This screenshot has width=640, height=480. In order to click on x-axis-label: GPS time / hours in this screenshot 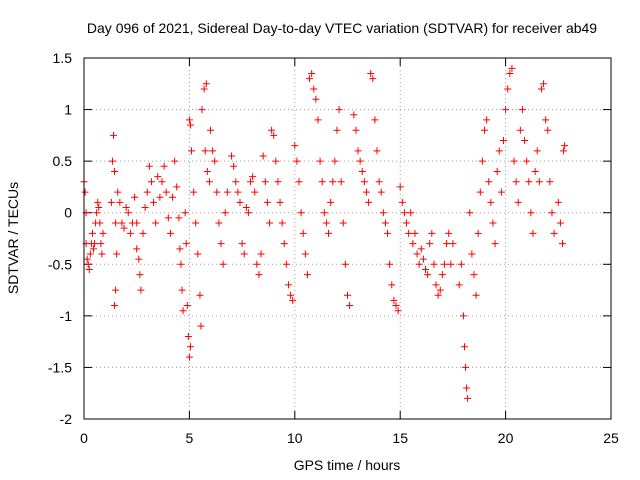, I will do `click(347, 465)`.